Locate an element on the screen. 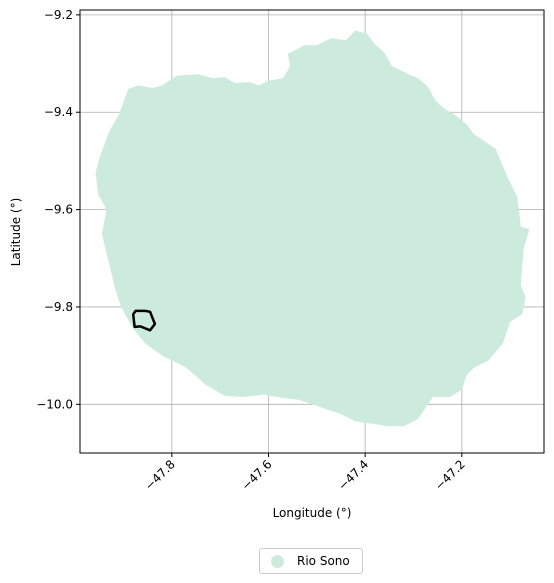  legend-swatch-icon is located at coordinates (277, 561).